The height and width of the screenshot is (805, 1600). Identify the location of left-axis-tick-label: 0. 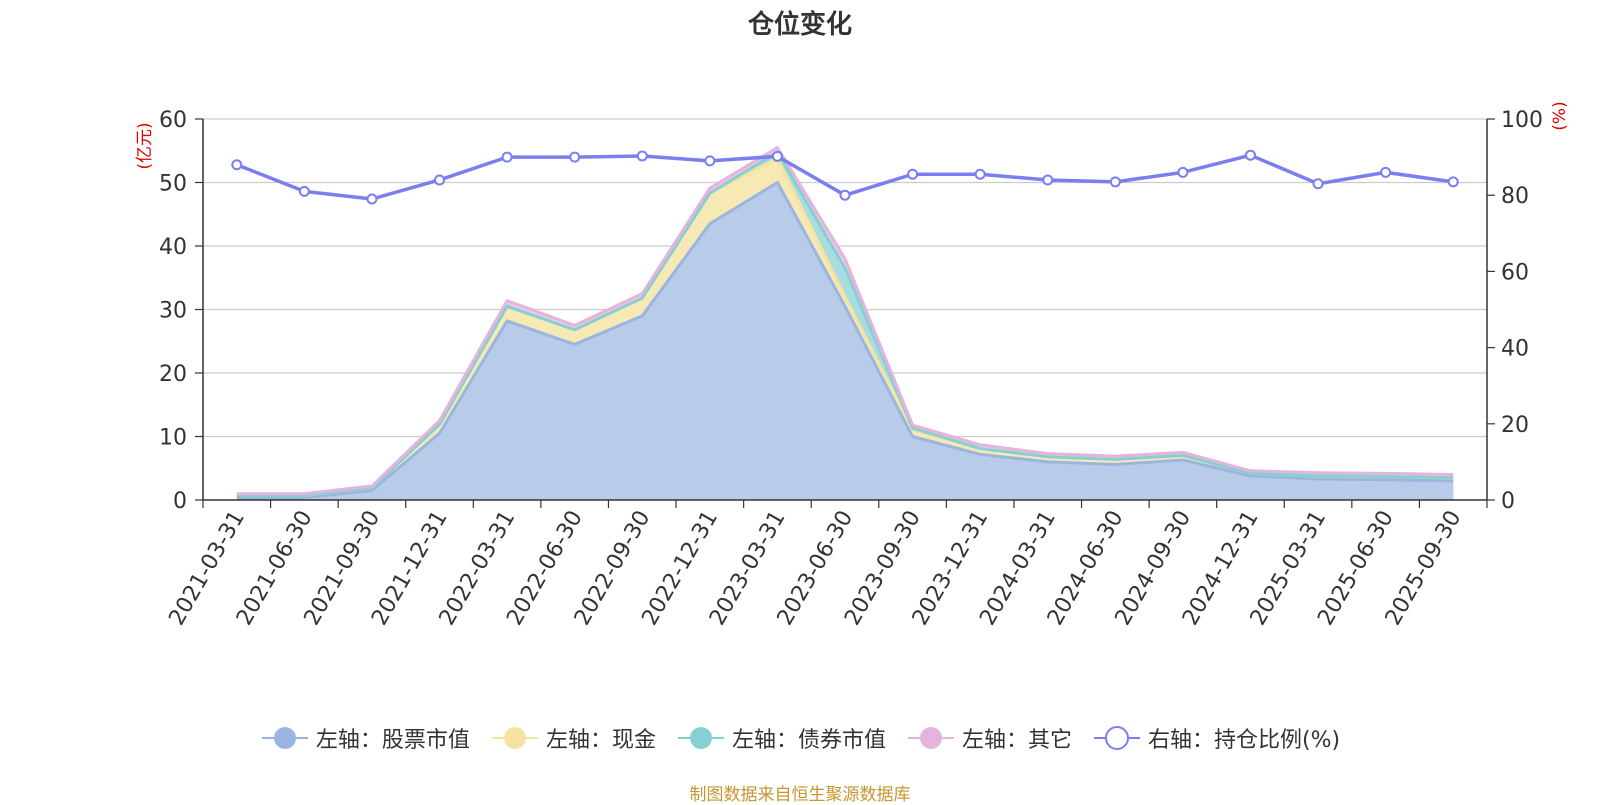
(180, 501).